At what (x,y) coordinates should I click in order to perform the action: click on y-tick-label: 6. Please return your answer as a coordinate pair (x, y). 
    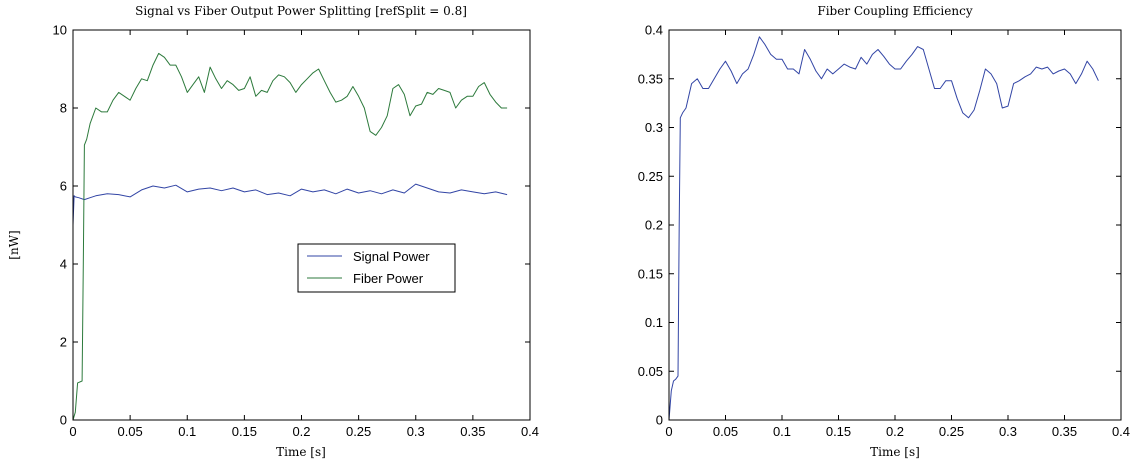
    Looking at the image, I should click on (63, 186).